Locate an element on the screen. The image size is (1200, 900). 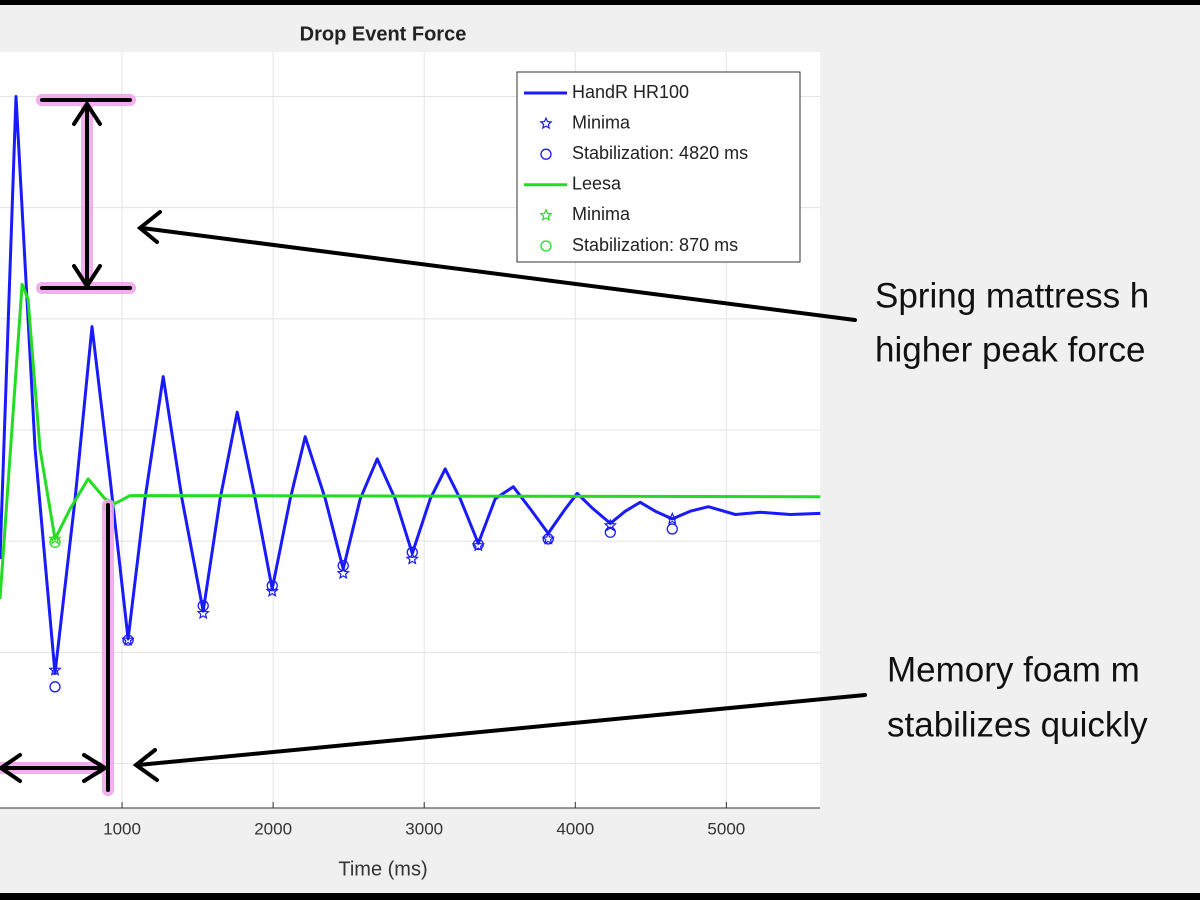
legend-label: Leesa is located at coordinates (597, 184).